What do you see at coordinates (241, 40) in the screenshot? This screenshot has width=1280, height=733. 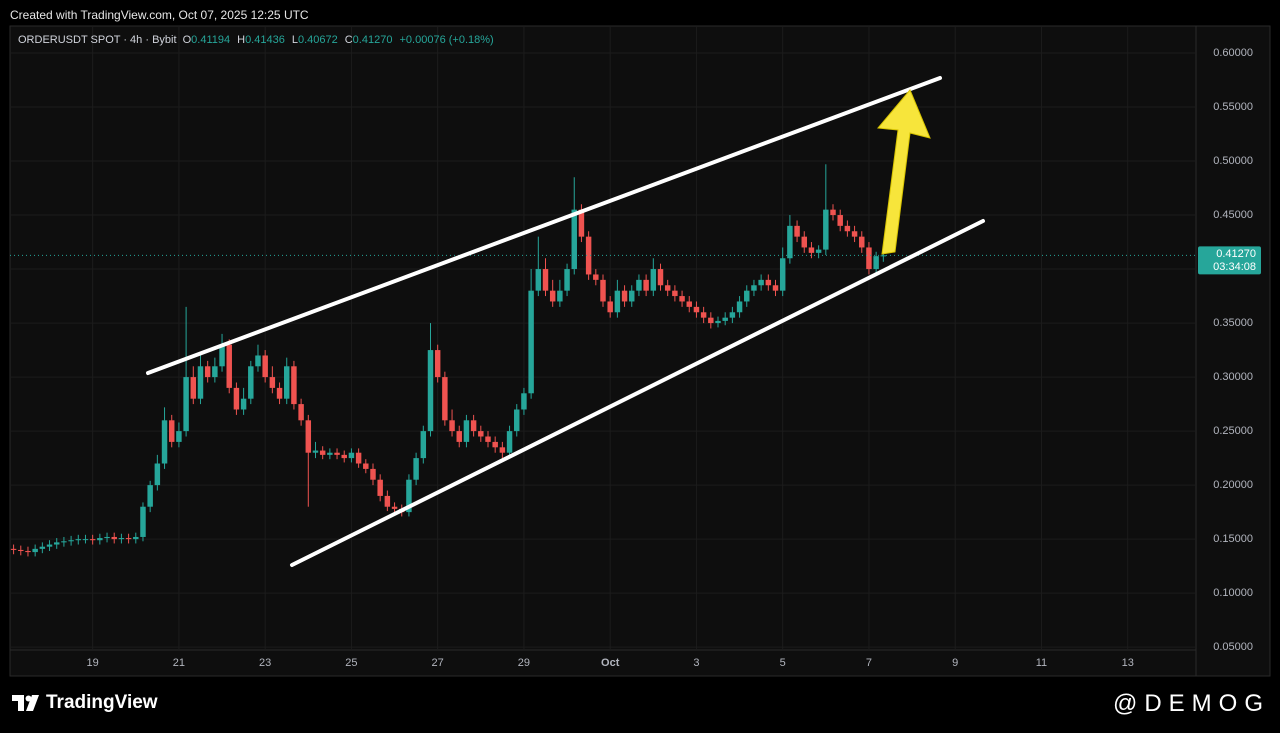 I see `info-key: H` at bounding box center [241, 40].